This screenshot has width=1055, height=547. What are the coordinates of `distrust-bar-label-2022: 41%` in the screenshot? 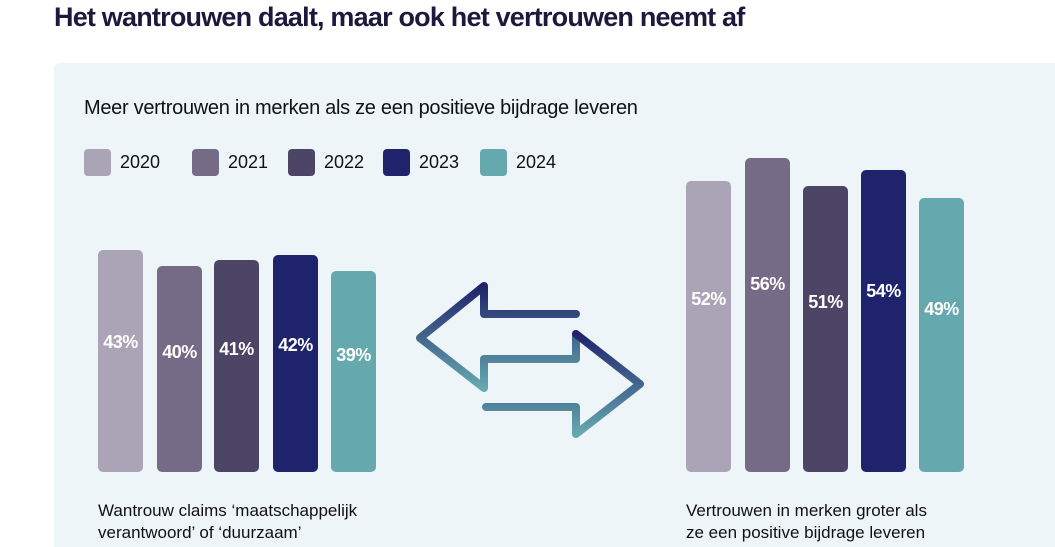 It's located at (236, 348).